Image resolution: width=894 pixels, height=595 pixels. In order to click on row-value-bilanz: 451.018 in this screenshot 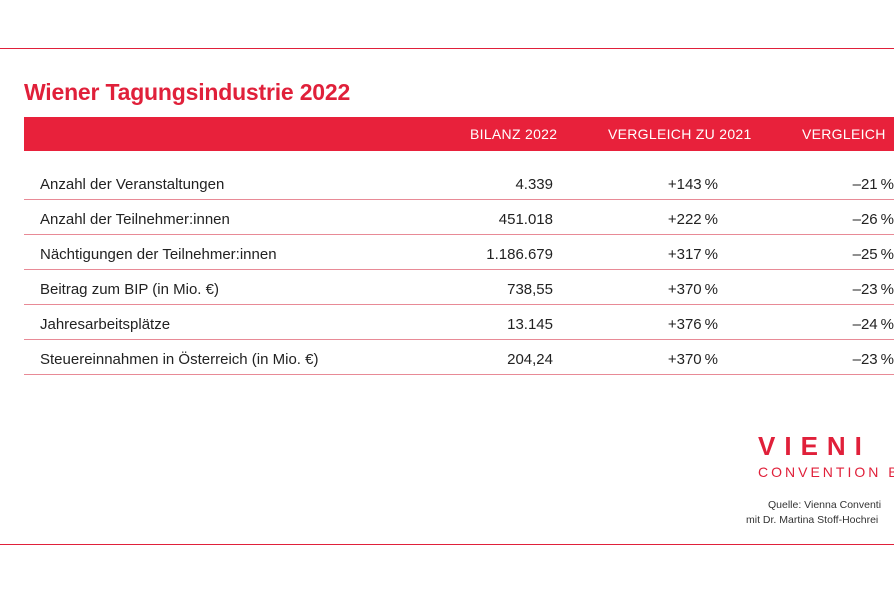, I will do `click(525, 219)`.